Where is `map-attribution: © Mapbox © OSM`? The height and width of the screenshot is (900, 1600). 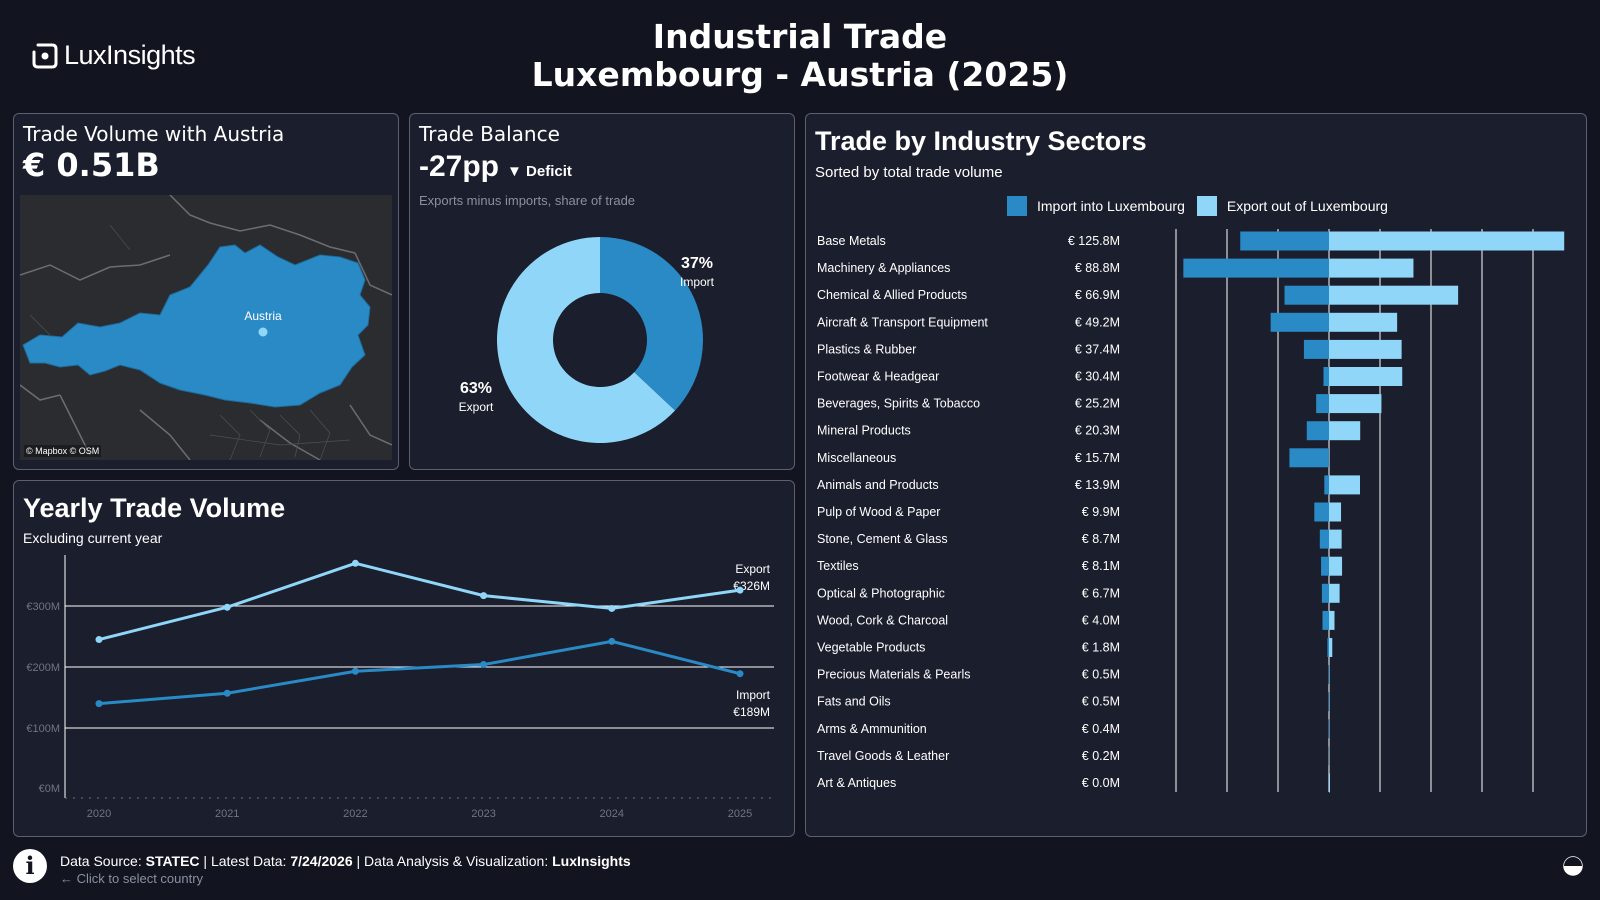
map-attribution: © Mapbox © OSM is located at coordinates (63, 451).